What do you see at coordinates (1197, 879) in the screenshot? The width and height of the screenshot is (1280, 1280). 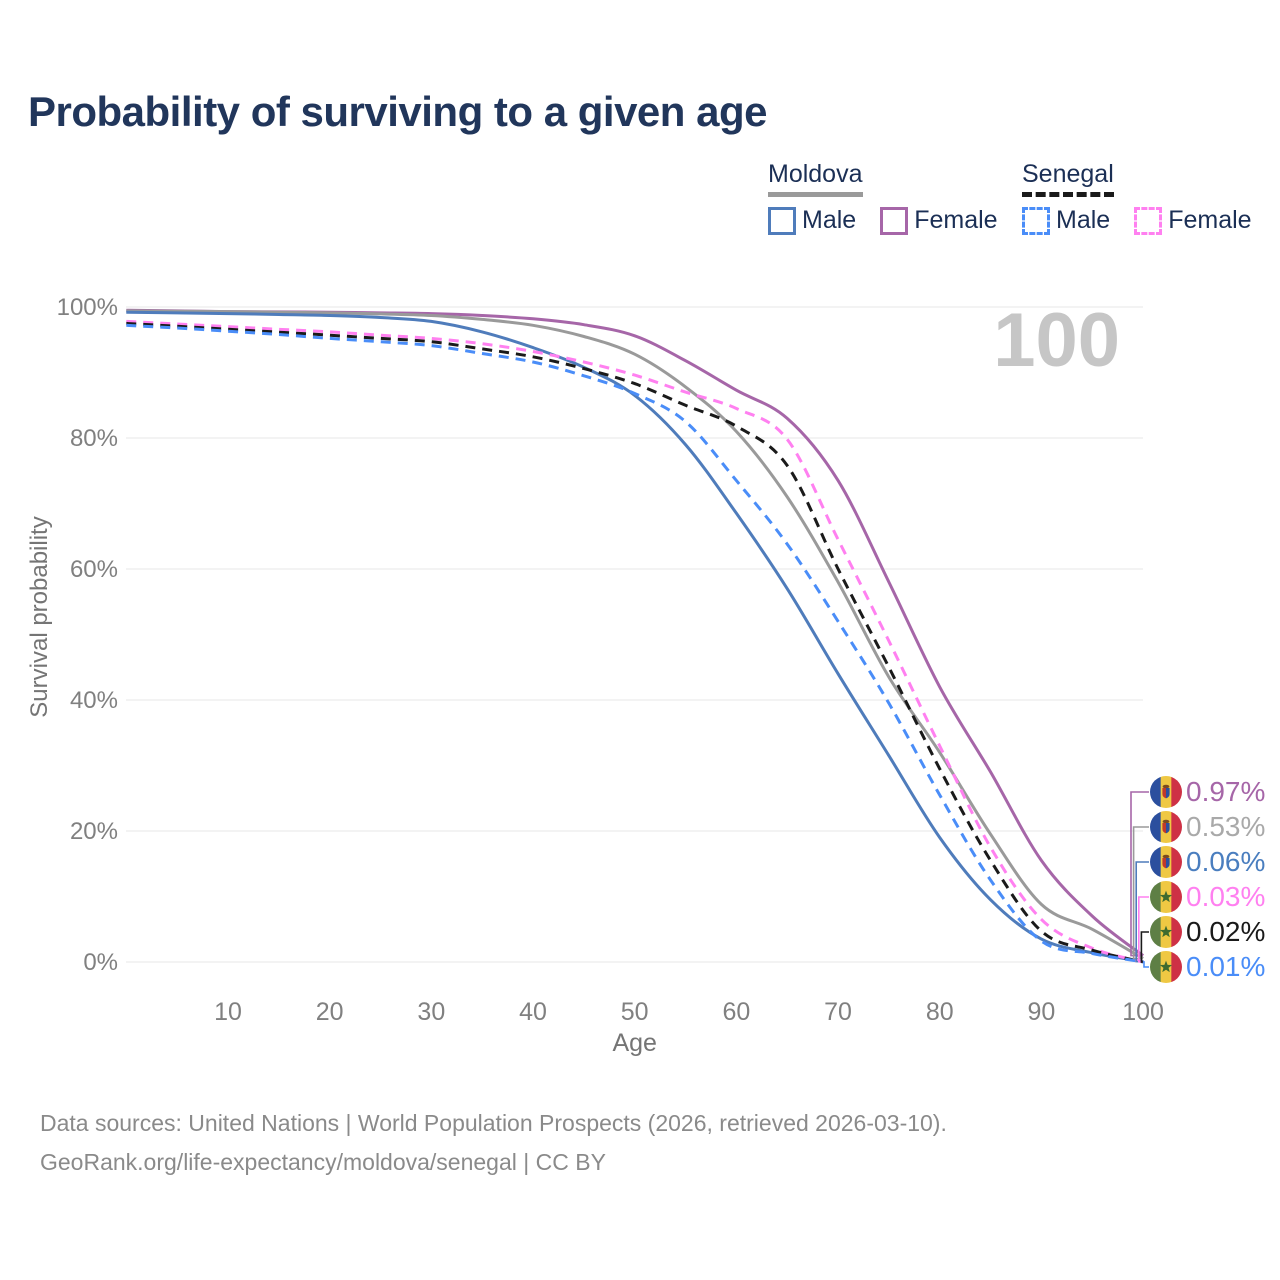 I see `endpoint-annotations: 0.97% 0.53% 0.06% 0.03% 0.02% 0.01%` at bounding box center [1197, 879].